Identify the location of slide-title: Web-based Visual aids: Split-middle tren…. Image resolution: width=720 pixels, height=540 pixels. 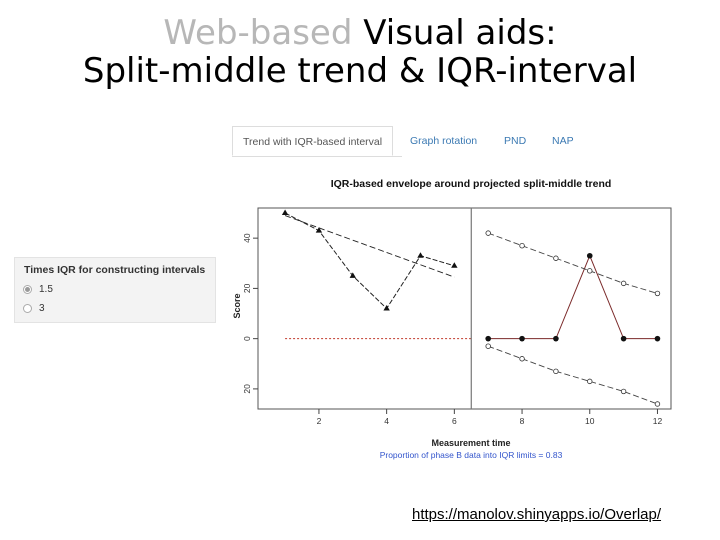
(360, 52).